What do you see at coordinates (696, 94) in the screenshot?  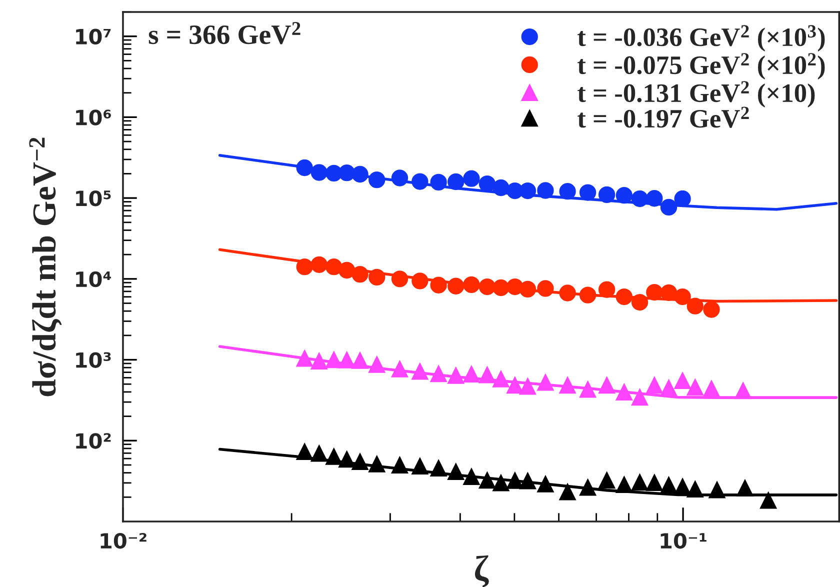 I see `legend-label: t = -0.131 GeV$^{2}$ (×10)` at bounding box center [696, 94].